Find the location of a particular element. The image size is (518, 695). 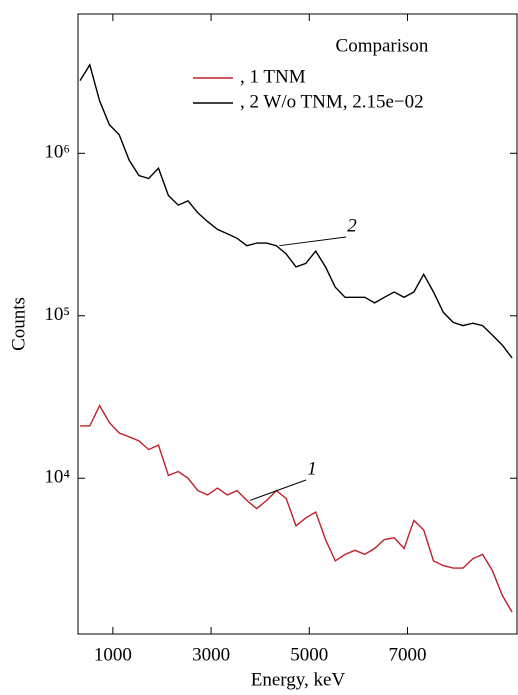

y-tick-label: 10⁵ is located at coordinates (57, 314).